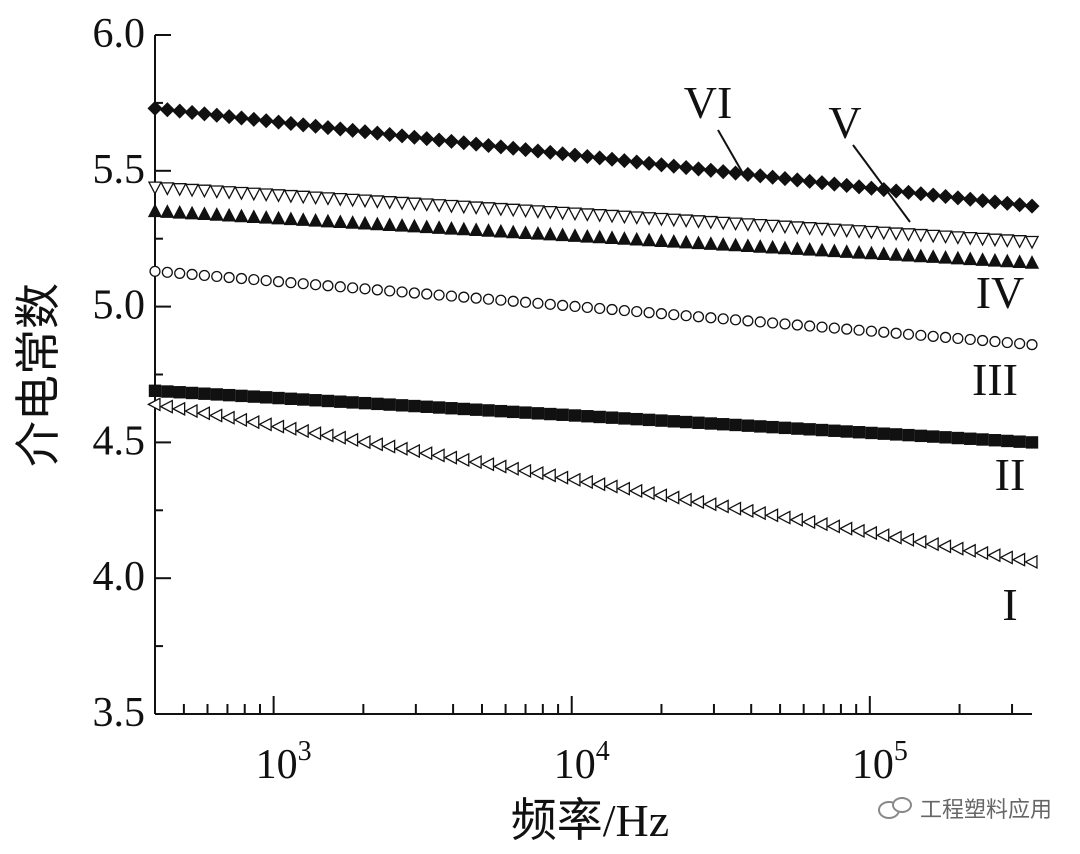  Describe the element at coordinates (881, 183) in the screenshot. I see `label-leader-V` at that location.